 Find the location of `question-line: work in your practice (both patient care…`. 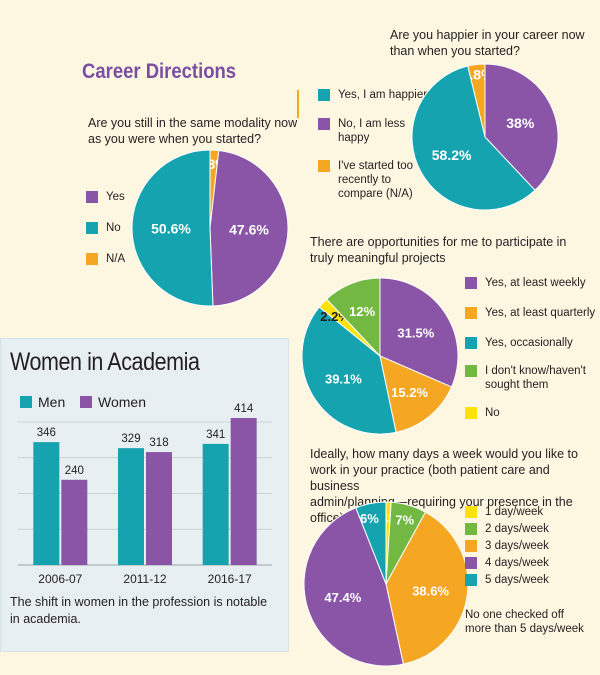

question-line: work in your practice (both patient care… is located at coordinates (430, 478).